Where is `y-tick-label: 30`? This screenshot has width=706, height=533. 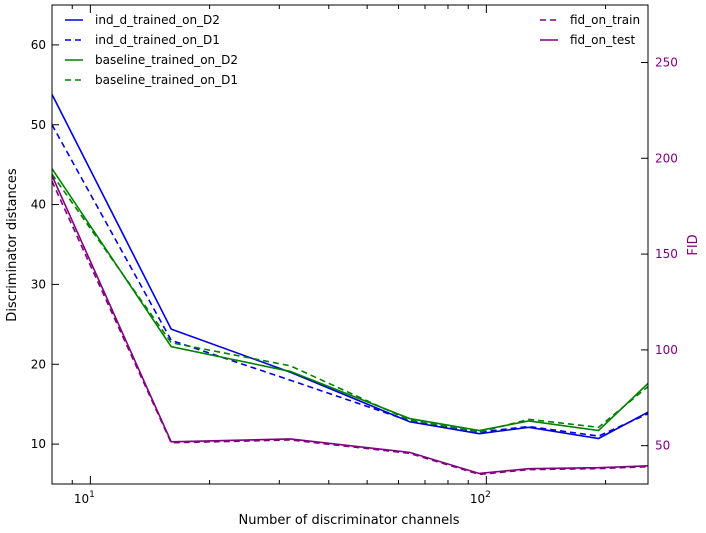
y-tick-label: 30 is located at coordinates (38, 284).